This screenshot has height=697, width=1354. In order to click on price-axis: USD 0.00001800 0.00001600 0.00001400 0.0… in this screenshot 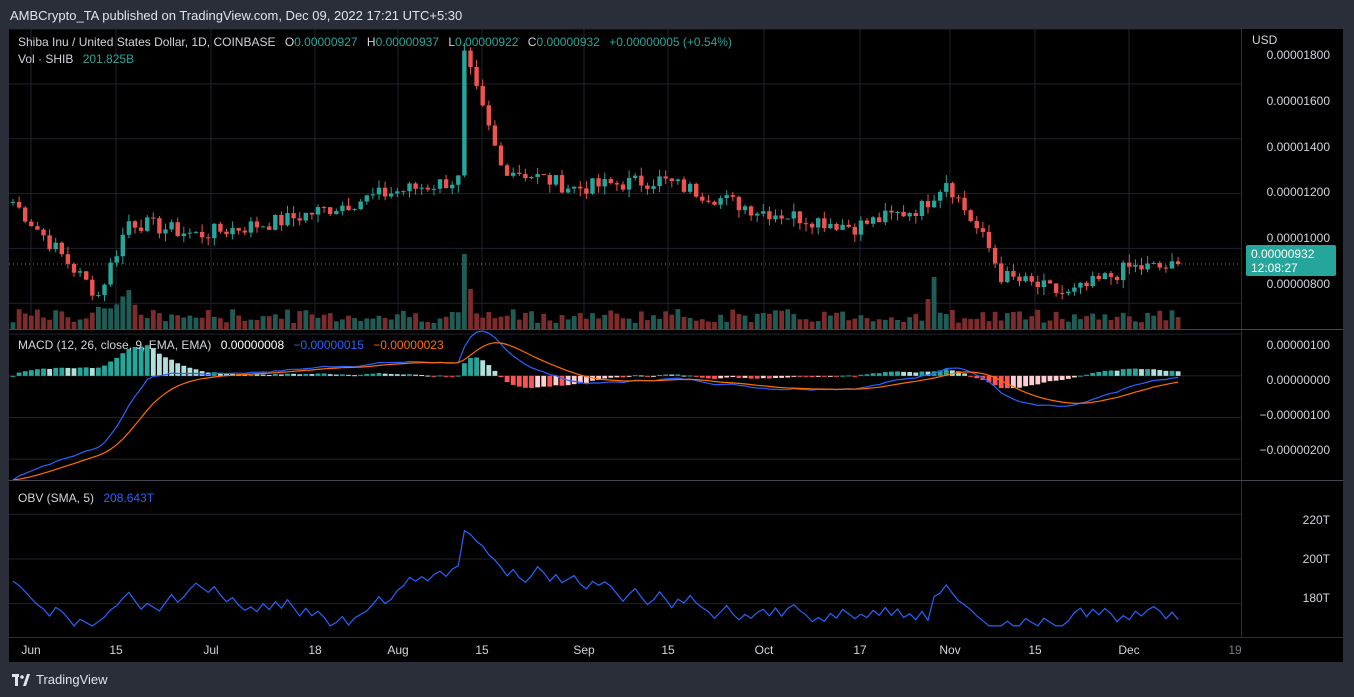, I will do `click(1292, 179)`.